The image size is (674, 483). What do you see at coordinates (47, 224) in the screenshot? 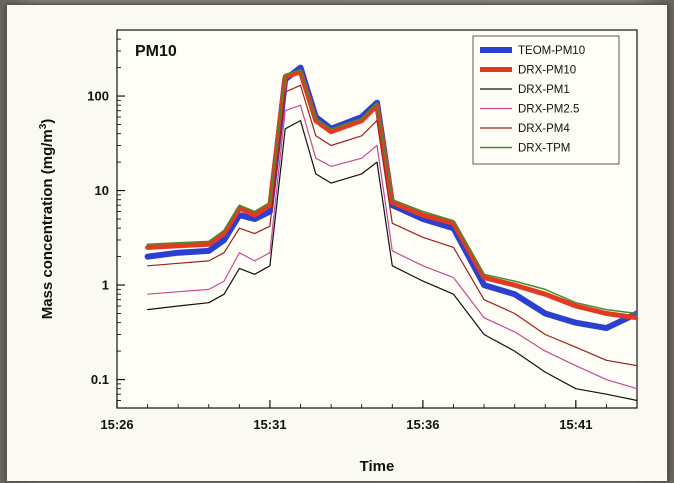
I see `y-axis-title-main: Mass concentration (mg/m` at bounding box center [47, 224].